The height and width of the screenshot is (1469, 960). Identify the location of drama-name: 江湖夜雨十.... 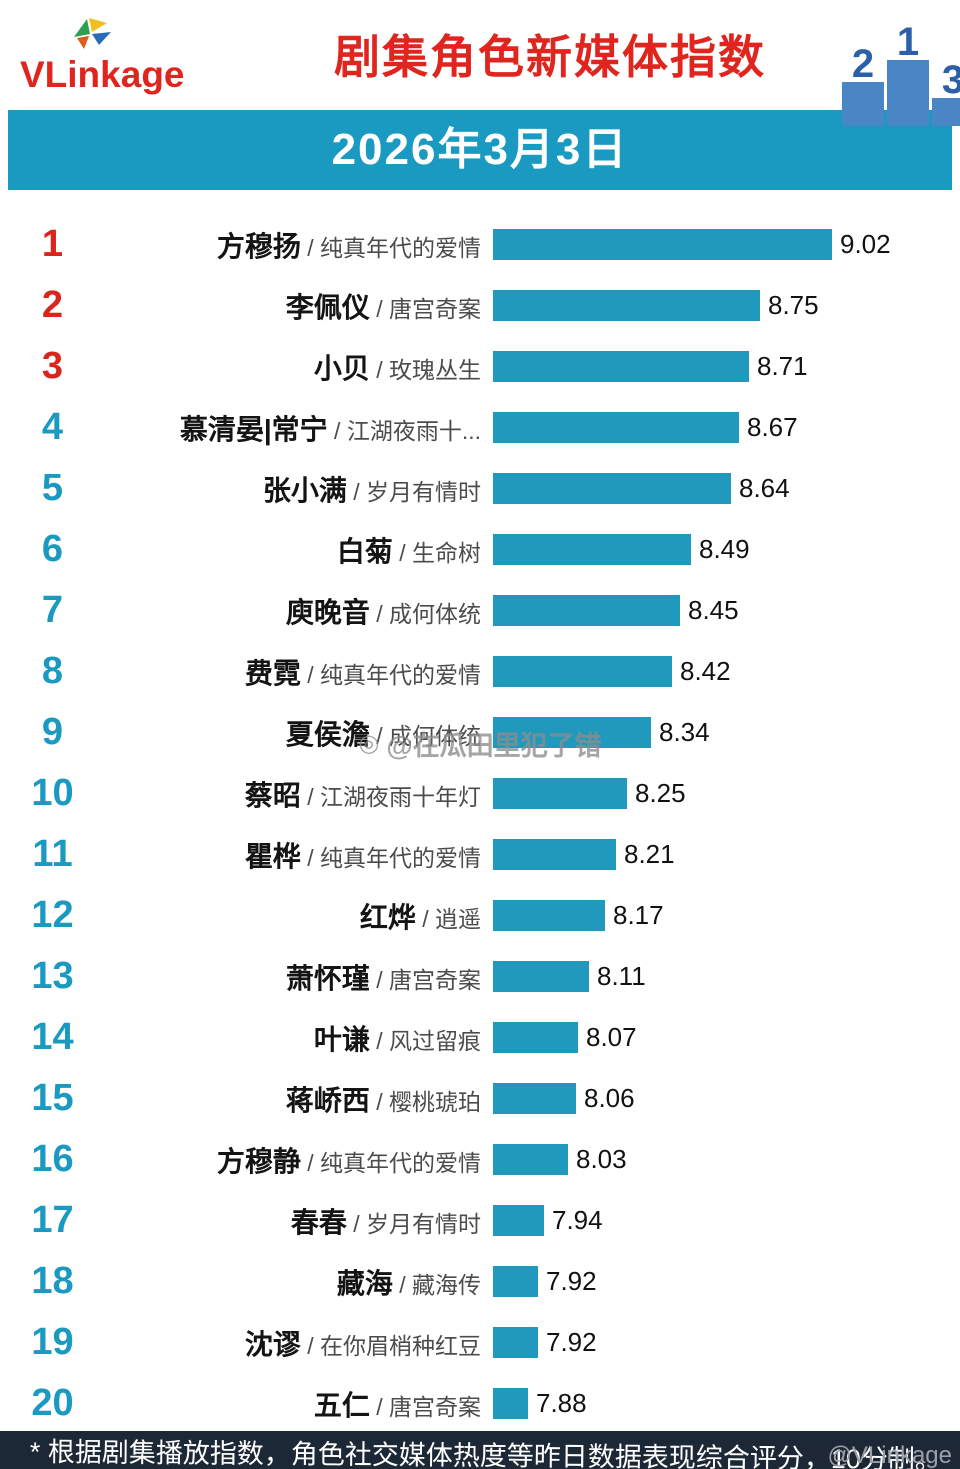
(413, 430).